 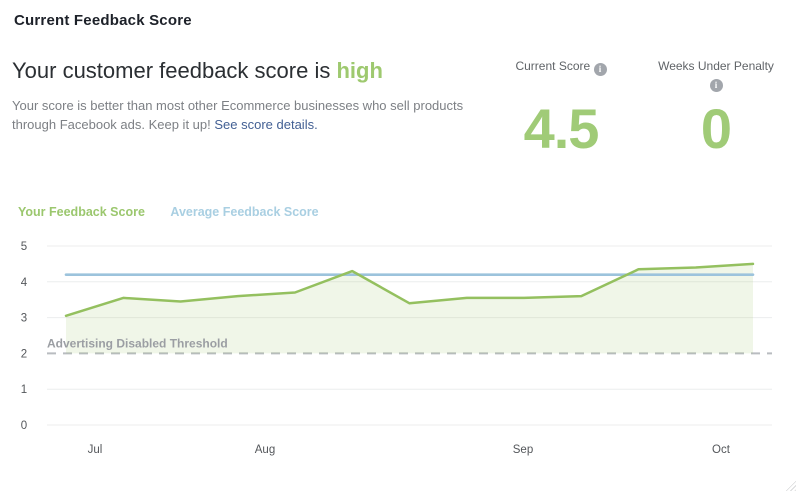 I want to click on current-score-label: Current Score, so click(x=553, y=66).